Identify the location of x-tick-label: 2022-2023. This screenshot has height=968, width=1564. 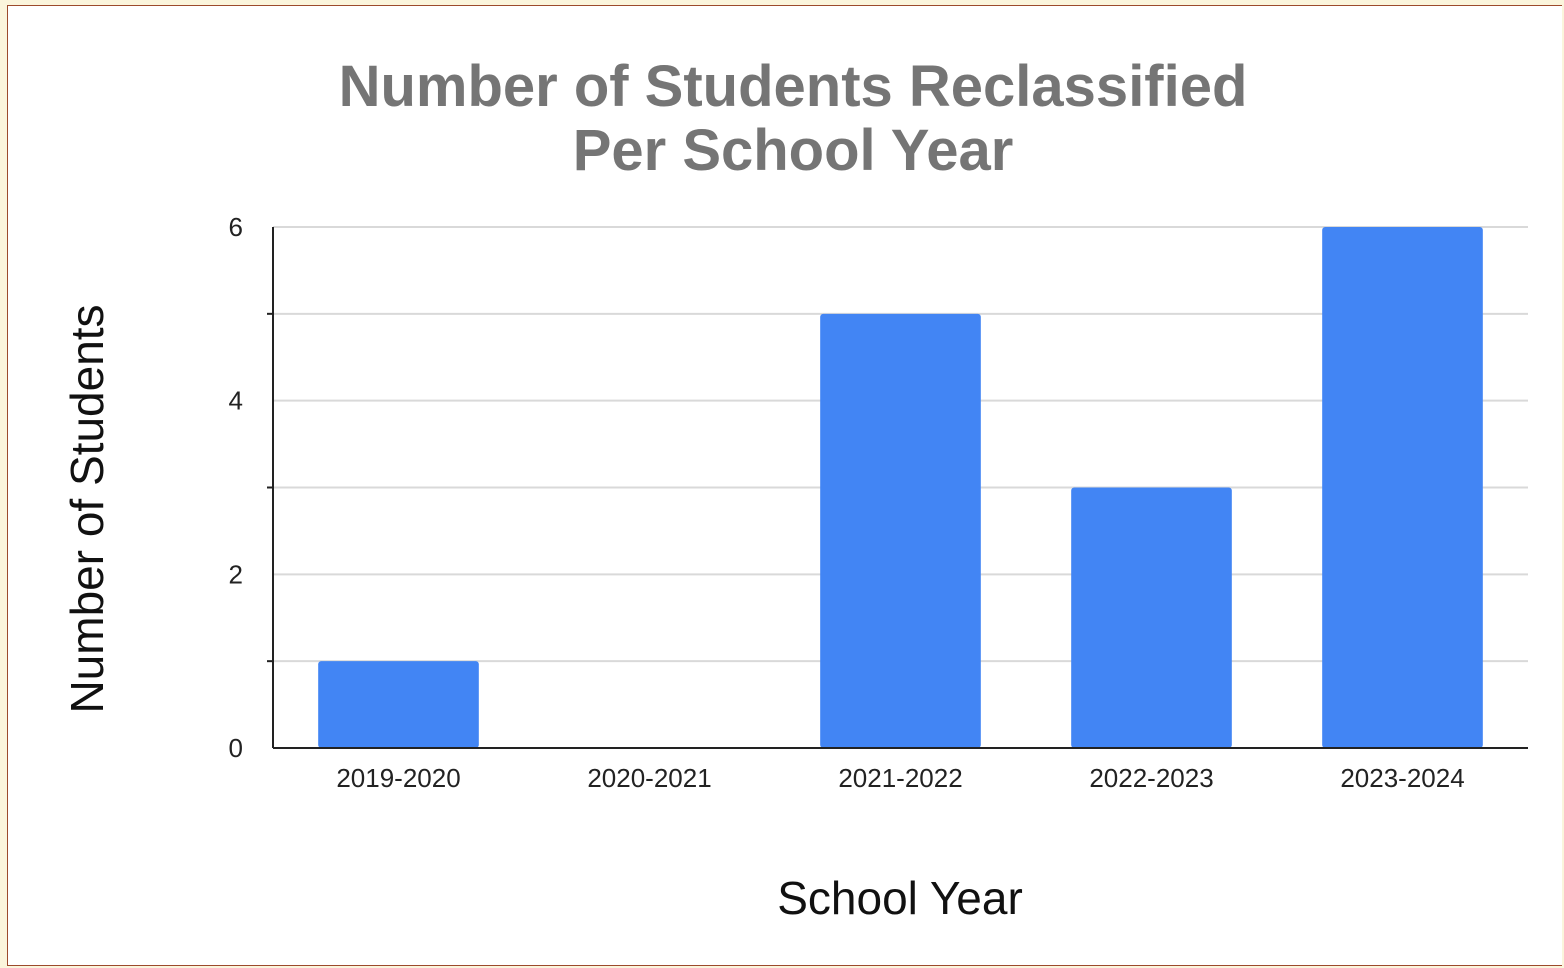
(1151, 778).